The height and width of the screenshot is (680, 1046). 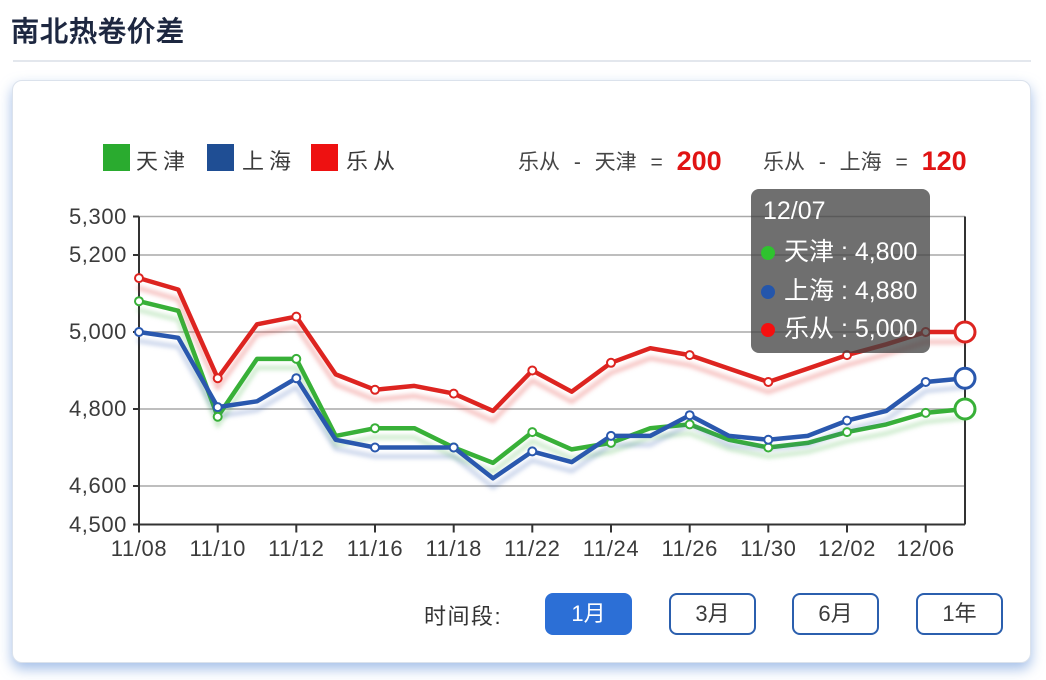 I want to click on svg-text: 5,300, so click(x=98, y=216).